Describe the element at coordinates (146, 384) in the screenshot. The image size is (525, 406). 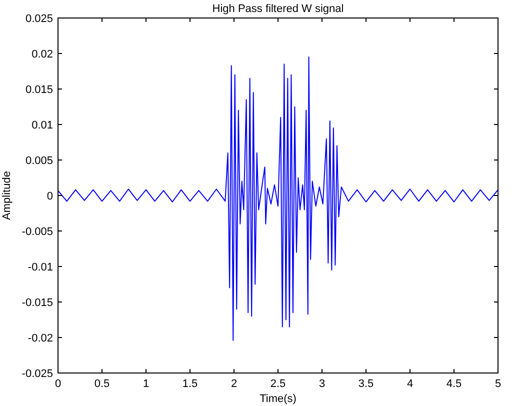
I see `x-tick-label: 1` at that location.